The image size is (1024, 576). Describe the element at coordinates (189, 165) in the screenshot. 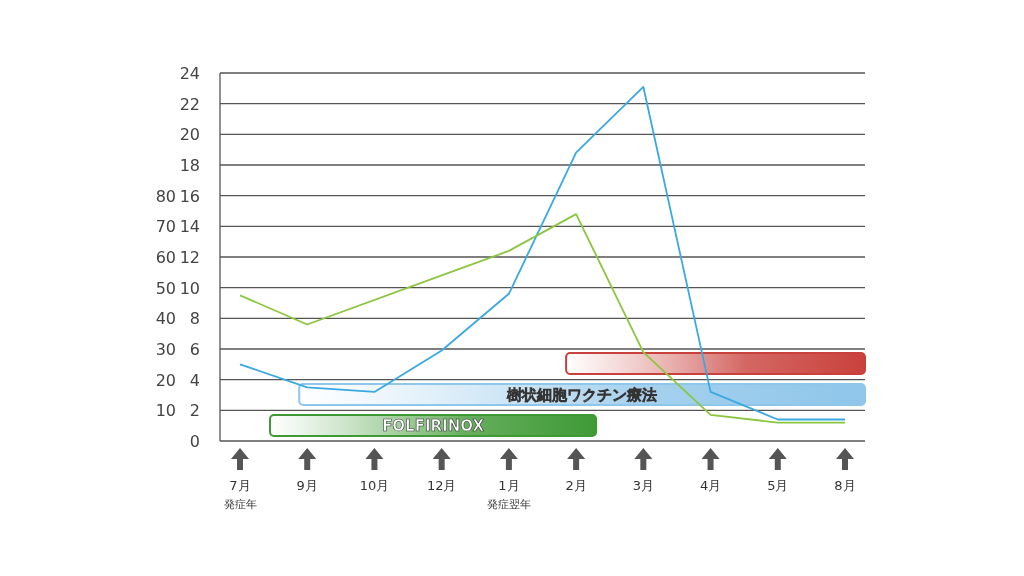

I see `y-tick-label: 18` at that location.